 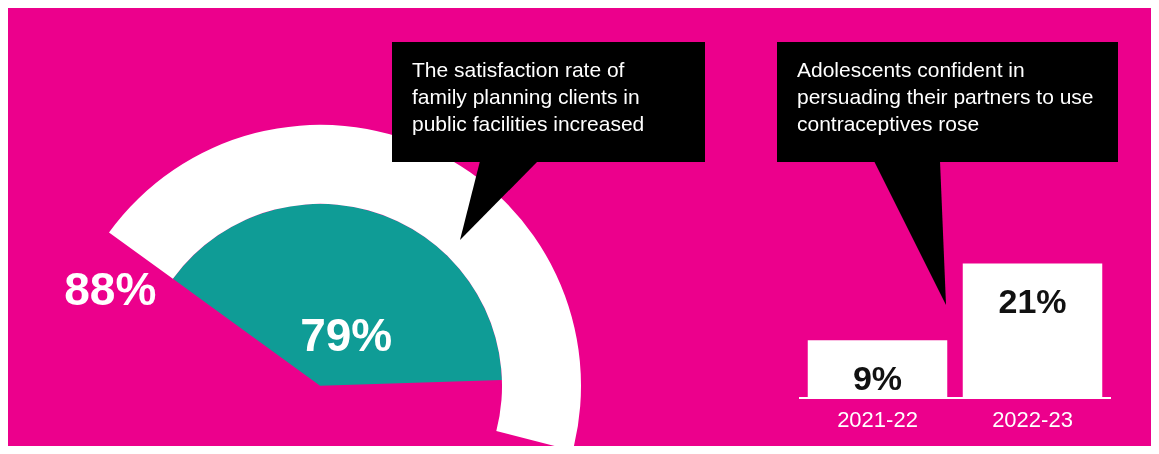 What do you see at coordinates (877, 419) in the screenshot?
I see `x-tick-label: 2021-22` at bounding box center [877, 419].